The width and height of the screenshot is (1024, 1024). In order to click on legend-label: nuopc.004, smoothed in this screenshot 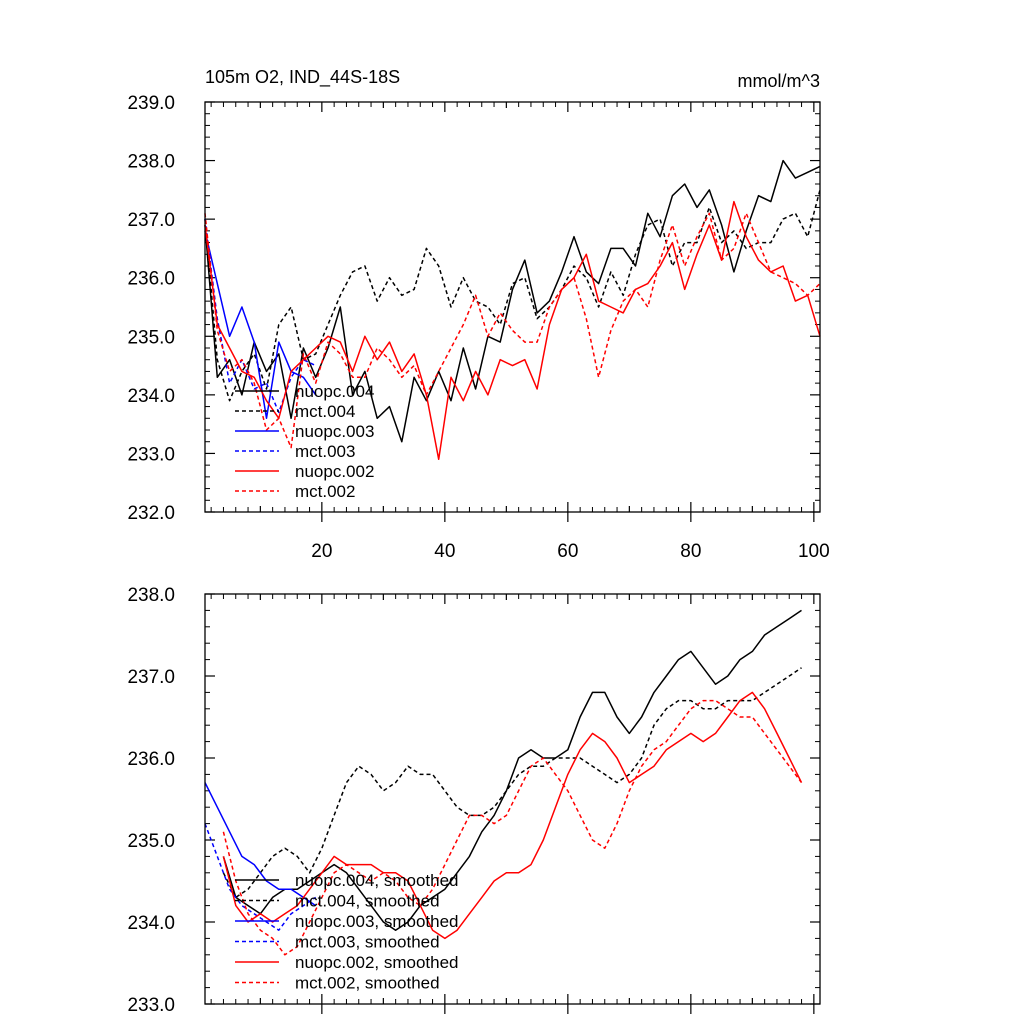, I will do `click(377, 880)`.